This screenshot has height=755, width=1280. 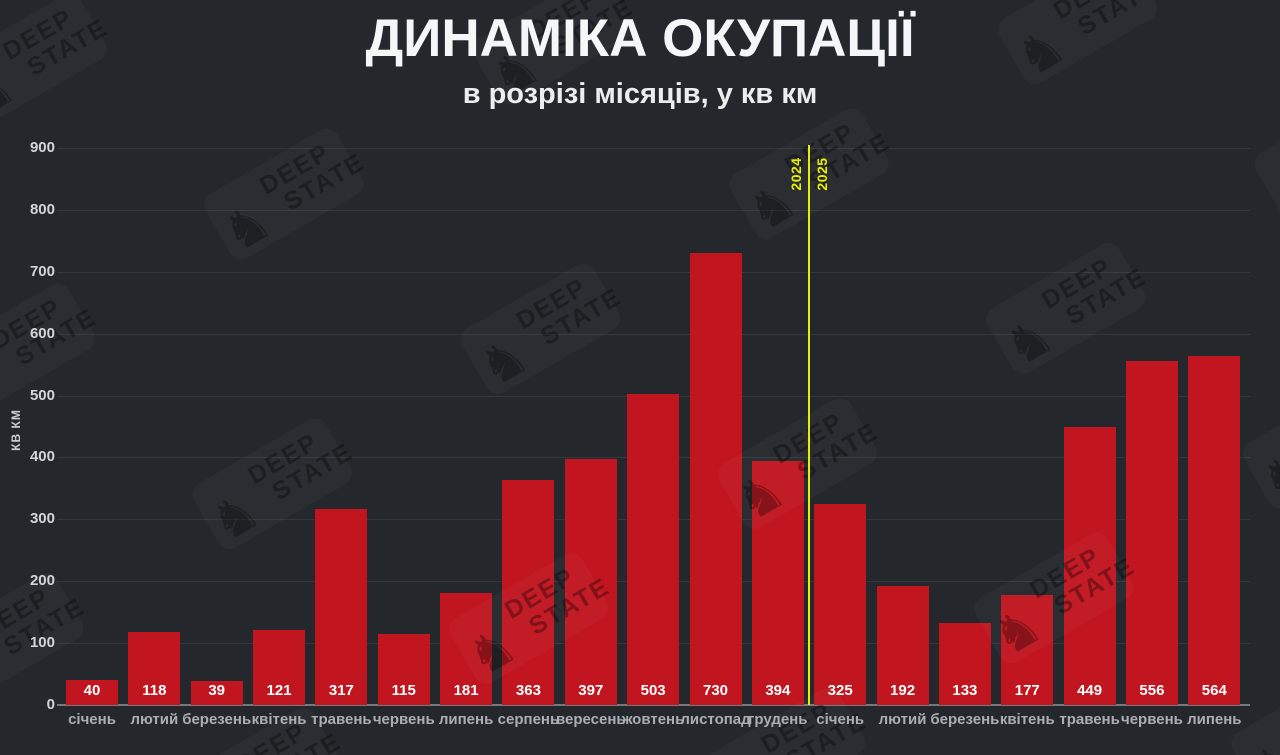 I want to click on bar-березень-133, so click(x=964, y=663).